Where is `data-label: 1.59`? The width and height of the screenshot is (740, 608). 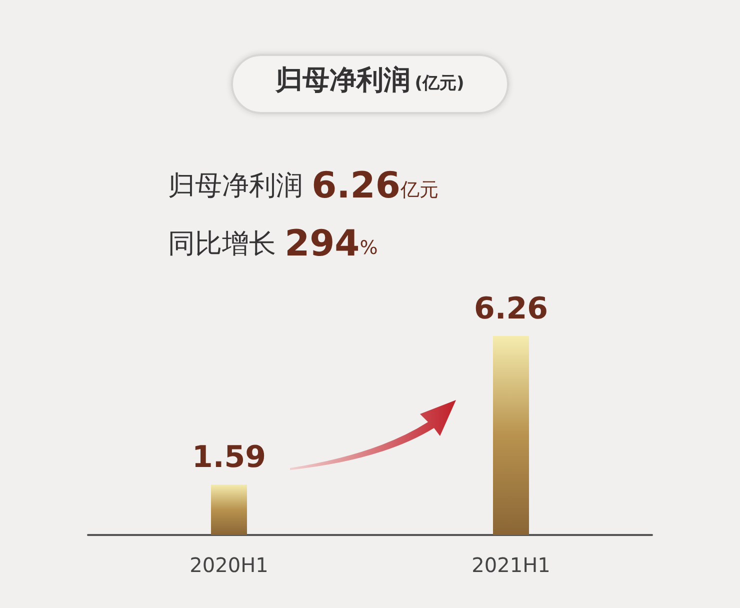
data-label: 1.59 is located at coordinates (229, 457).